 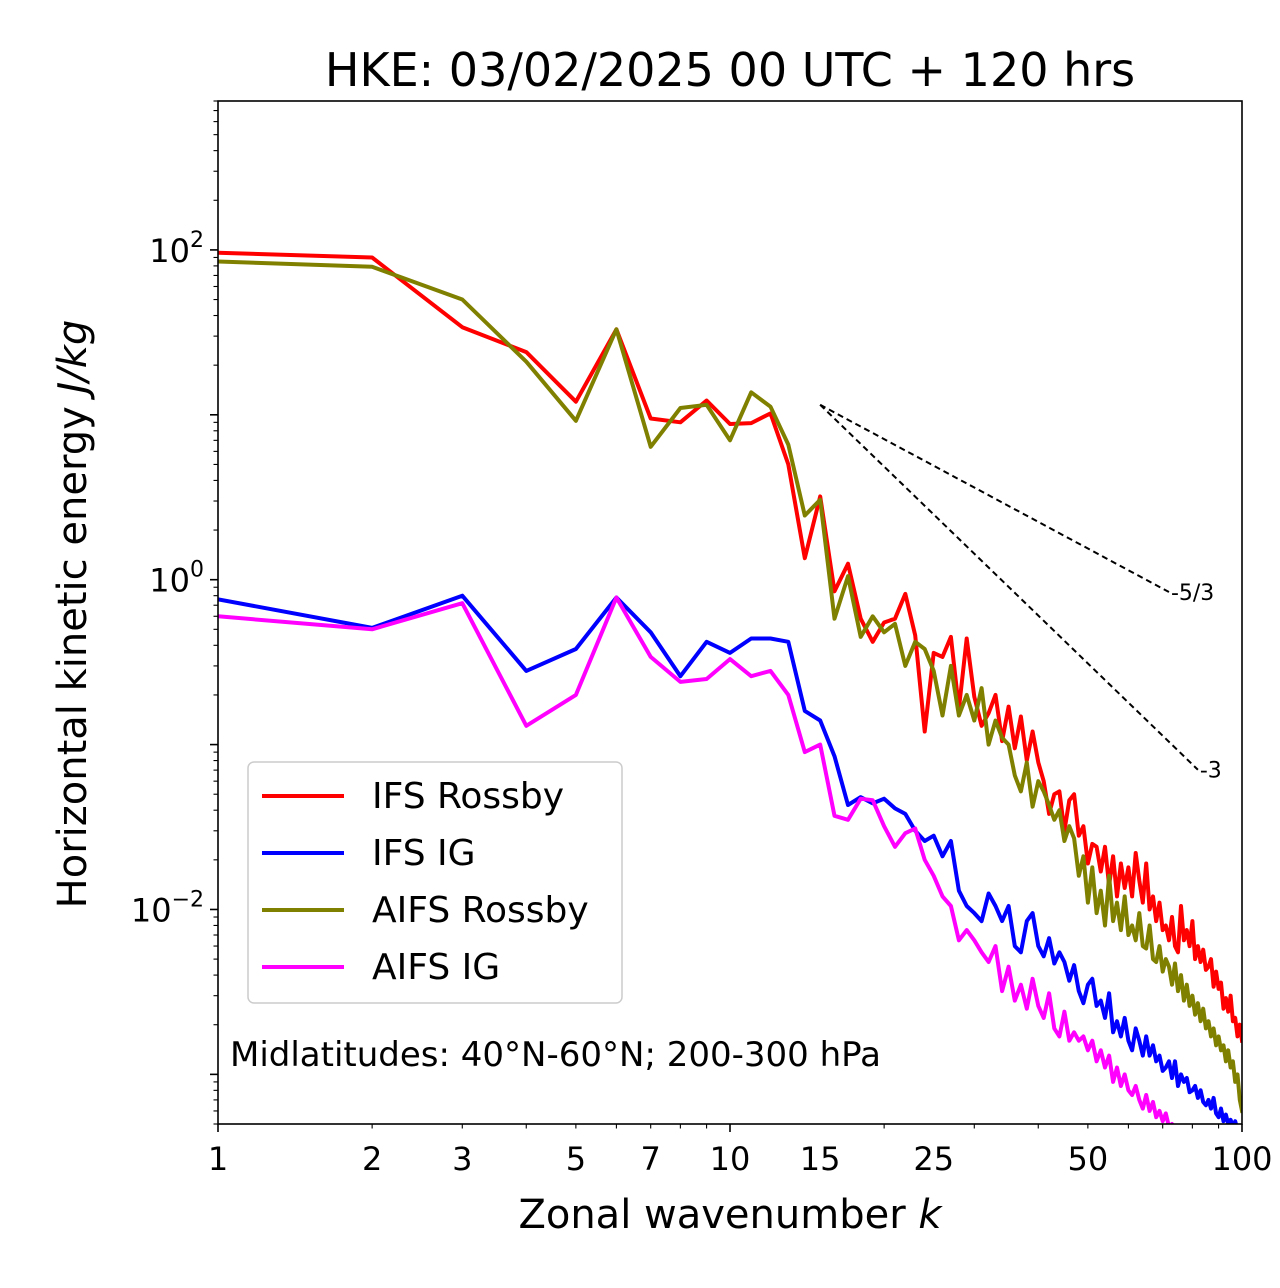 I want to click on chart-title: HKE: 03/02/2025 00 UTC + 120 hrs, so click(x=730, y=70).